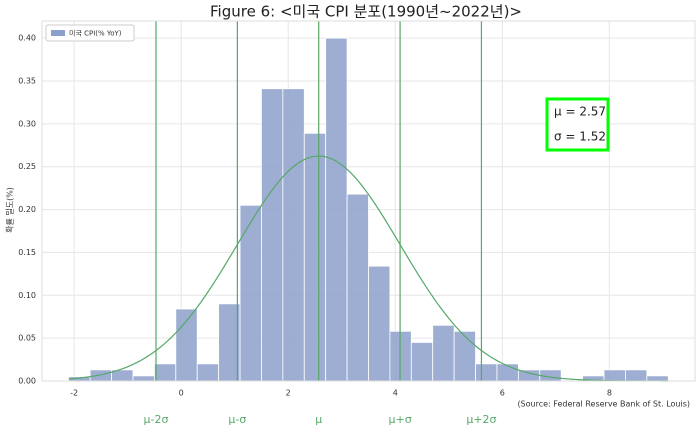 The image size is (699, 432). I want to click on y-tick-label: 0.10, so click(27, 295).